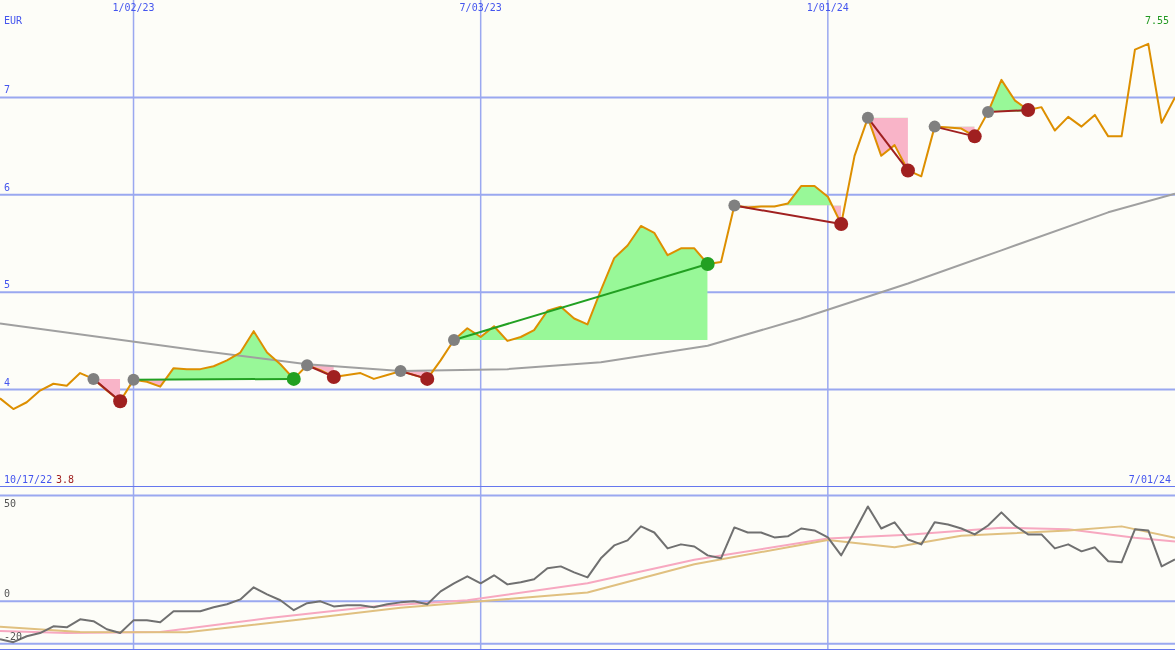 Image resolution: width=1175 pixels, height=650 pixels. What do you see at coordinates (7, 594) in the screenshot?
I see `y-tick-label: 0` at bounding box center [7, 594].